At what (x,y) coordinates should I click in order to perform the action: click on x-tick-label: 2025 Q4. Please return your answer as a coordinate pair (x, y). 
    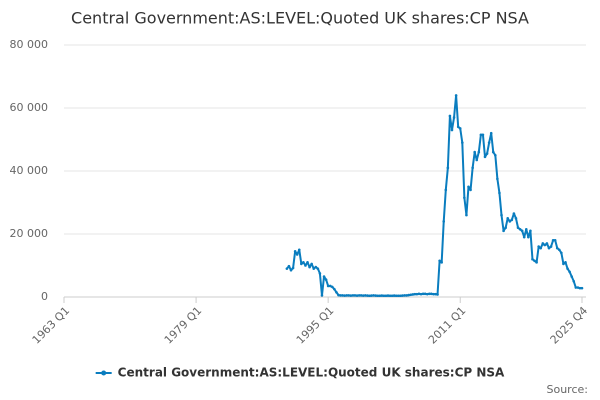
    Looking at the image, I should click on (569, 325).